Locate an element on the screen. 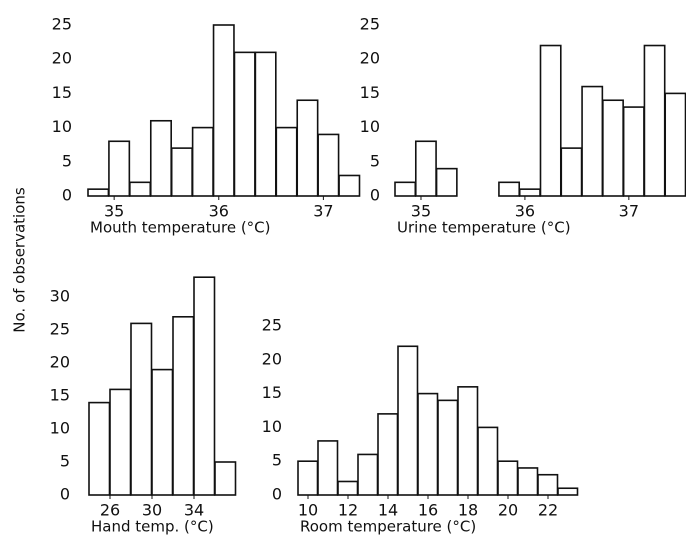  x-tick-label: 12 is located at coordinates (348, 510).